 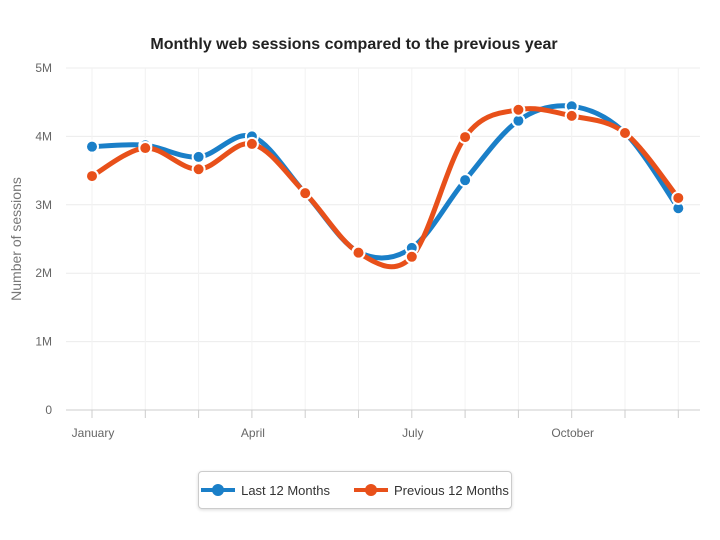 I want to click on legend-item-previous-12-months: Previous 12 Months, so click(x=431, y=490).